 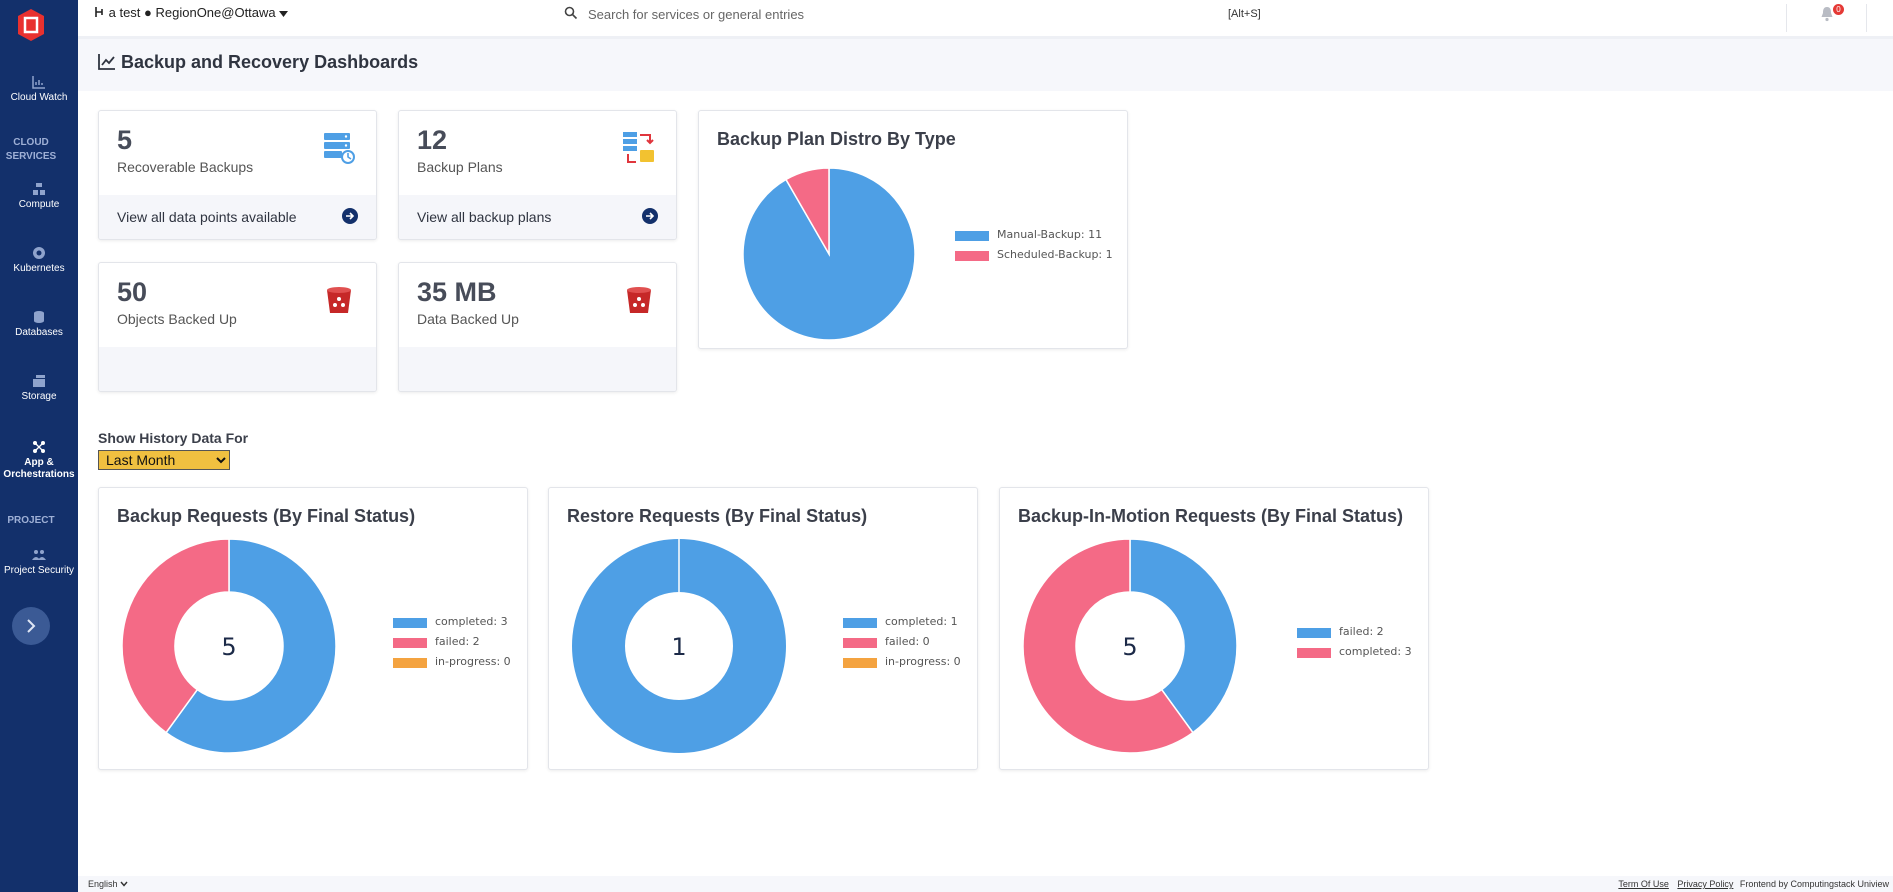 I want to click on chevron-down-icon, so click(x=124, y=884).